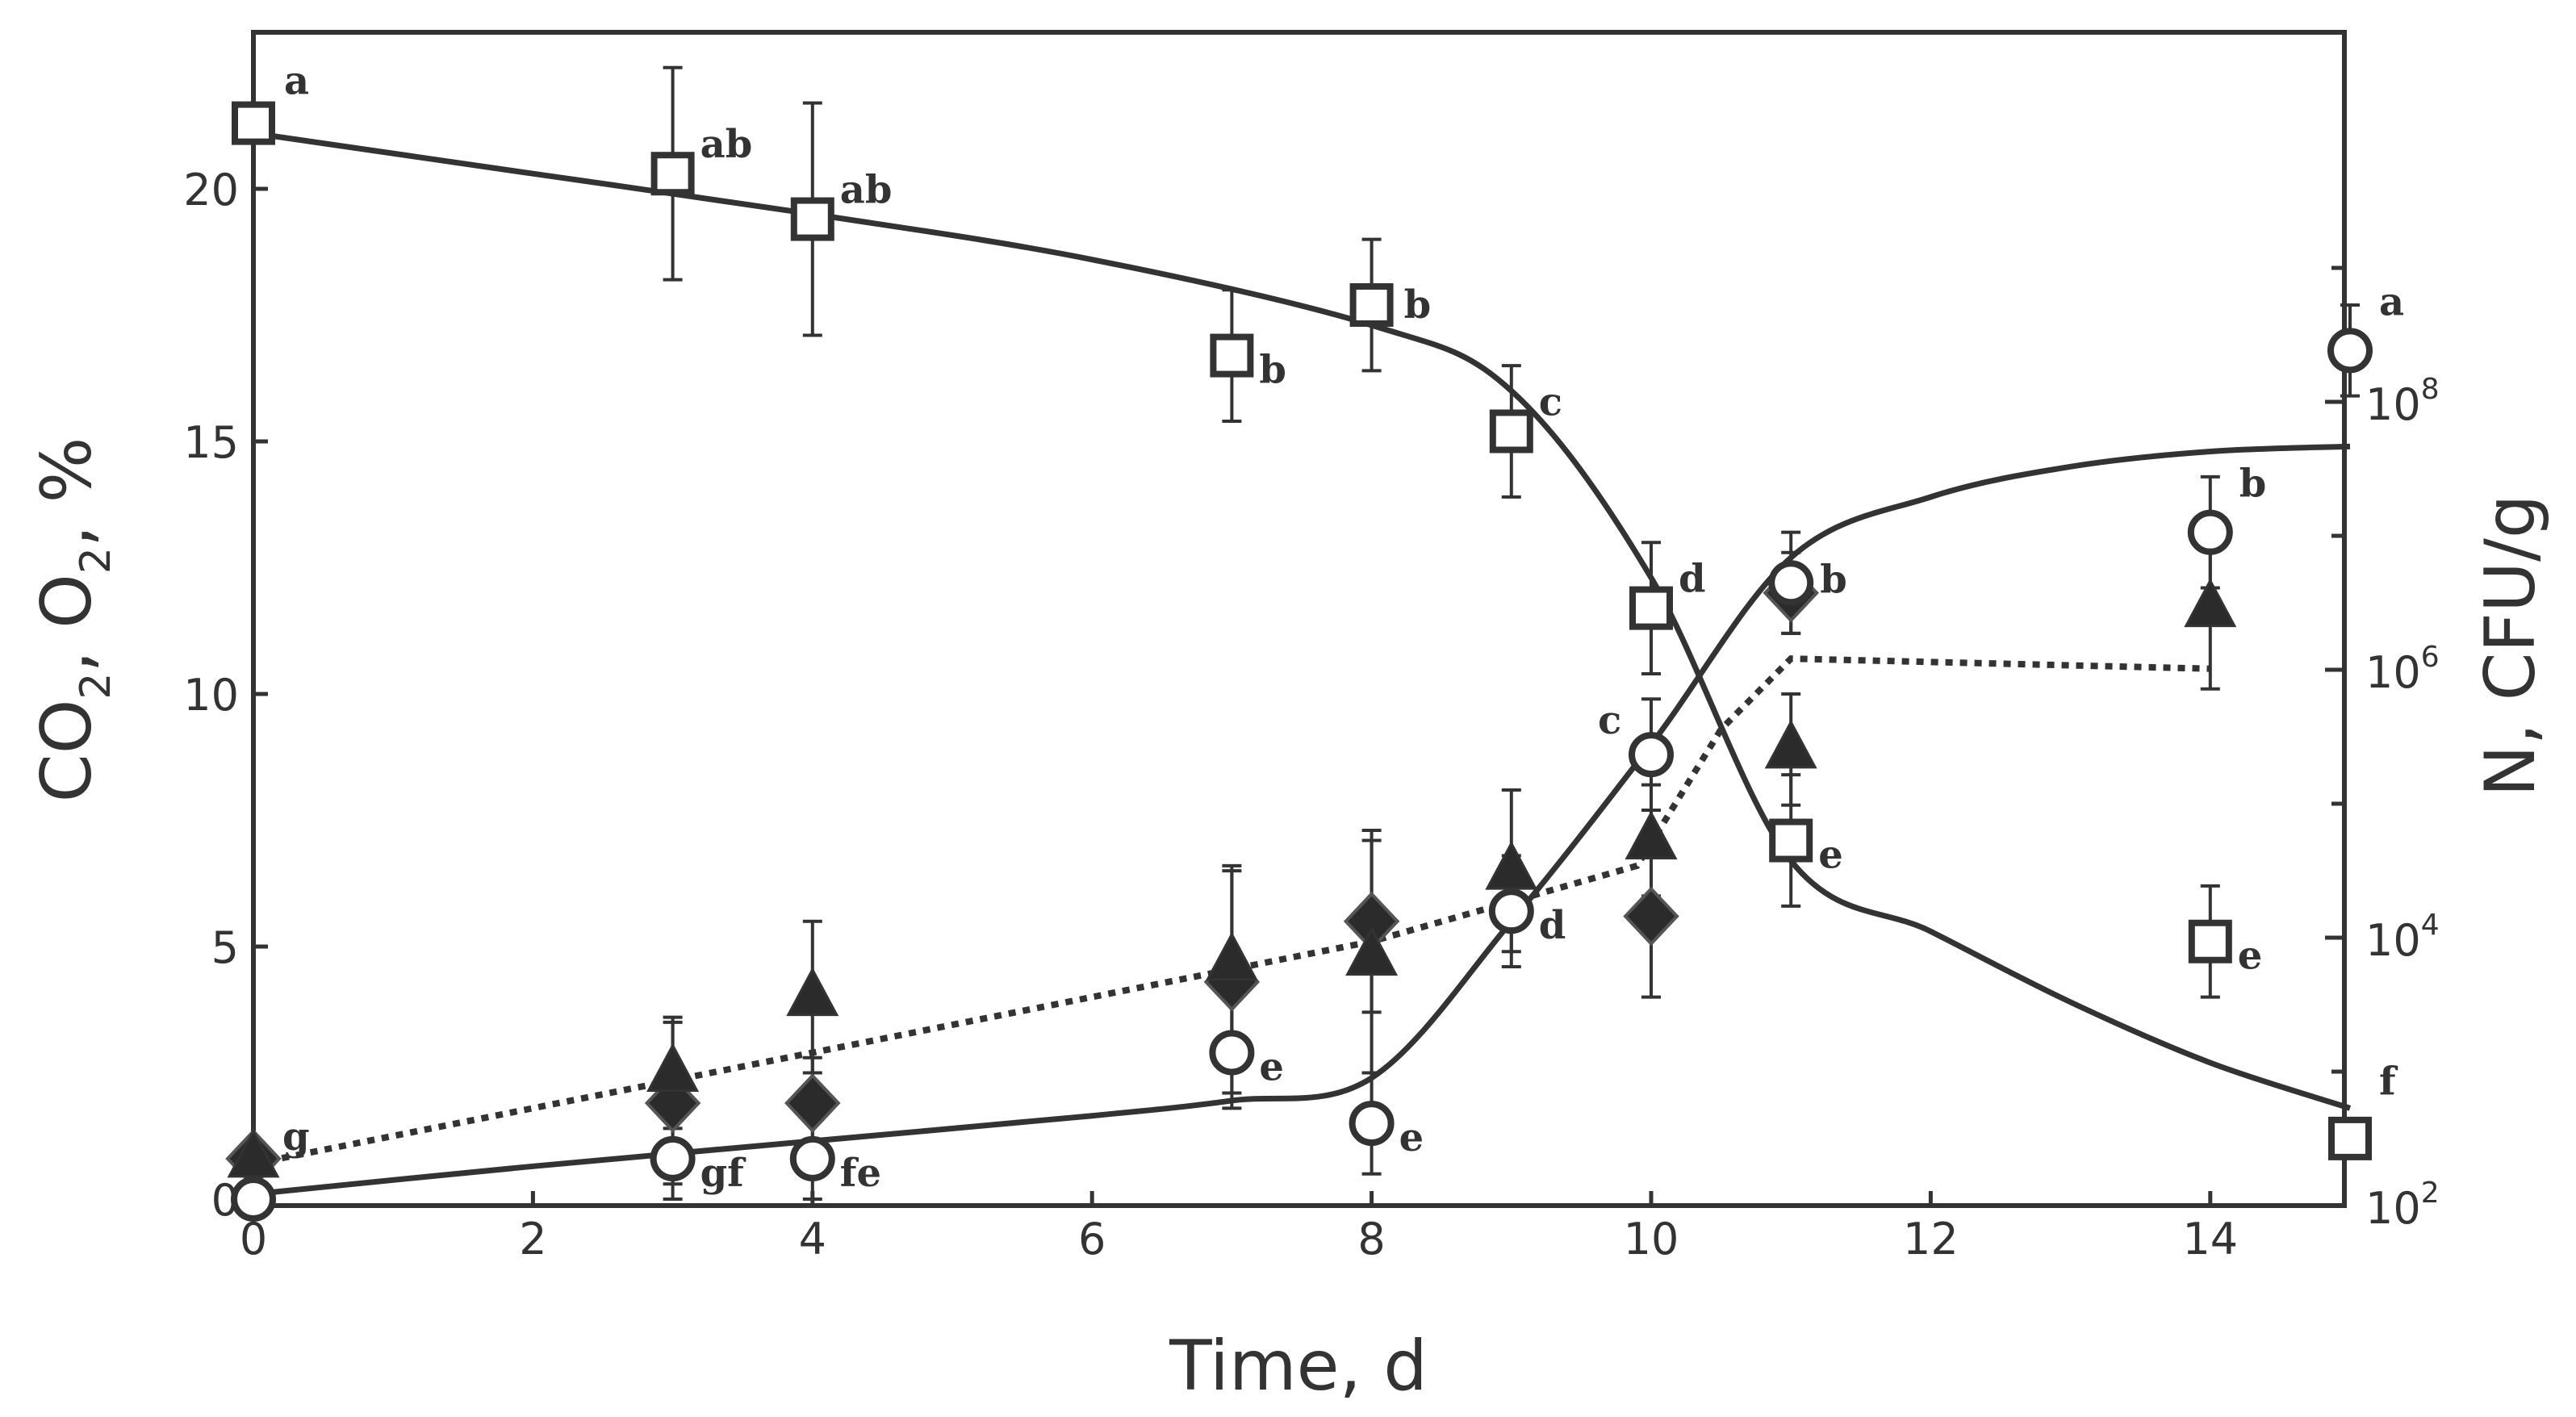  Describe the element at coordinates (1371, 1239) in the screenshot. I see `x-tick-label: 8` at that location.